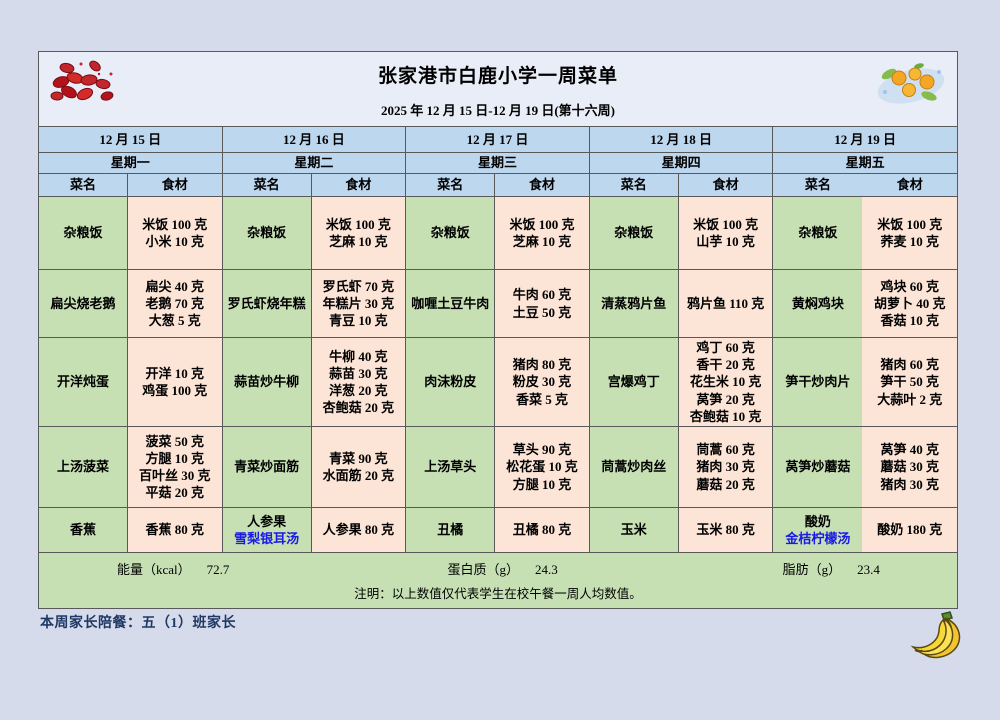 The height and width of the screenshot is (720, 1000). What do you see at coordinates (314, 139) in the screenshot?
I see `date-cell: 12 月 16 日` at bounding box center [314, 139].